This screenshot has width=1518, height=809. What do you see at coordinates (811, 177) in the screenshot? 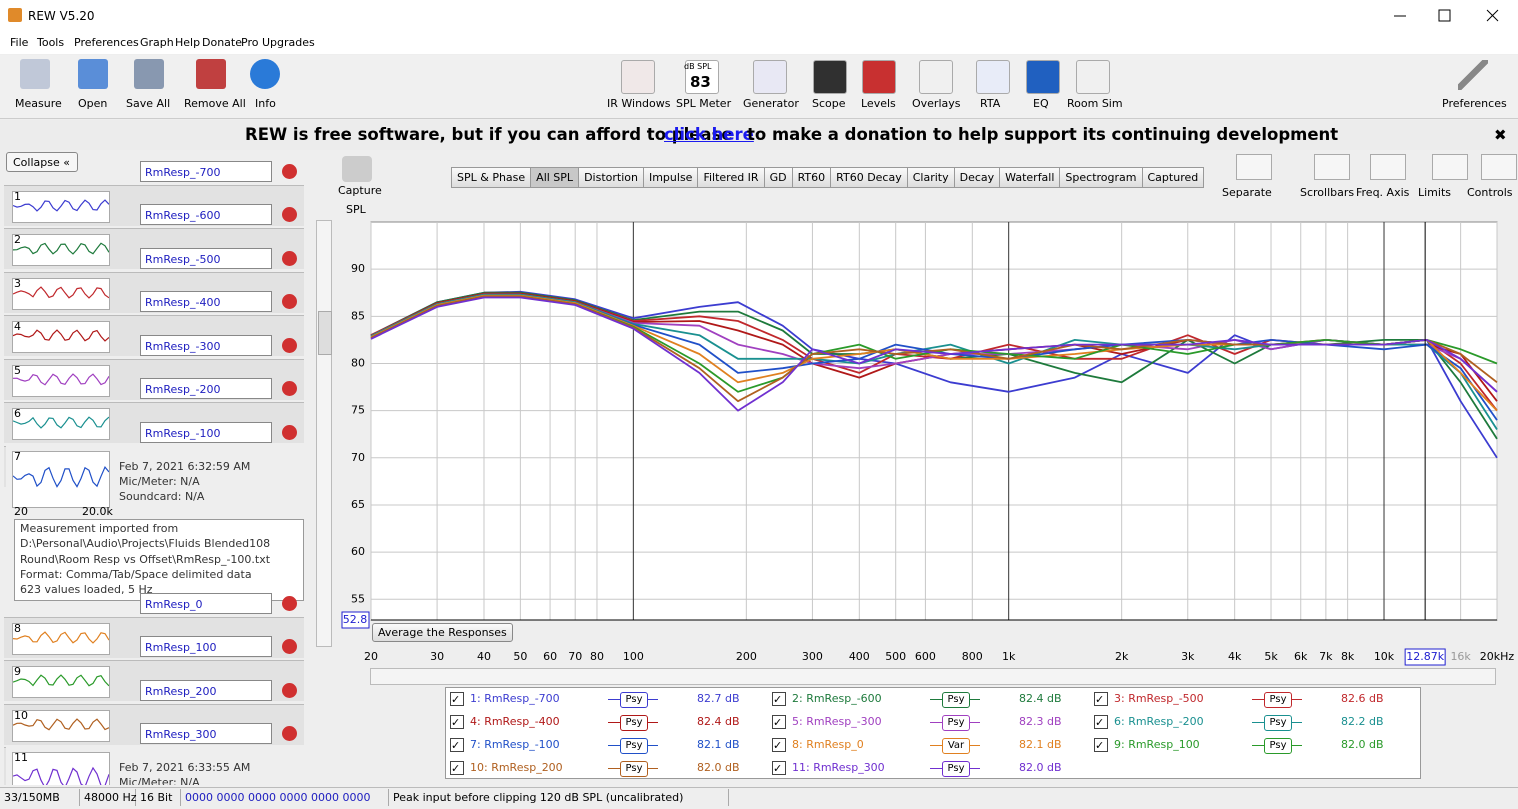
I see `graph-tab: RT60` at bounding box center [811, 177].